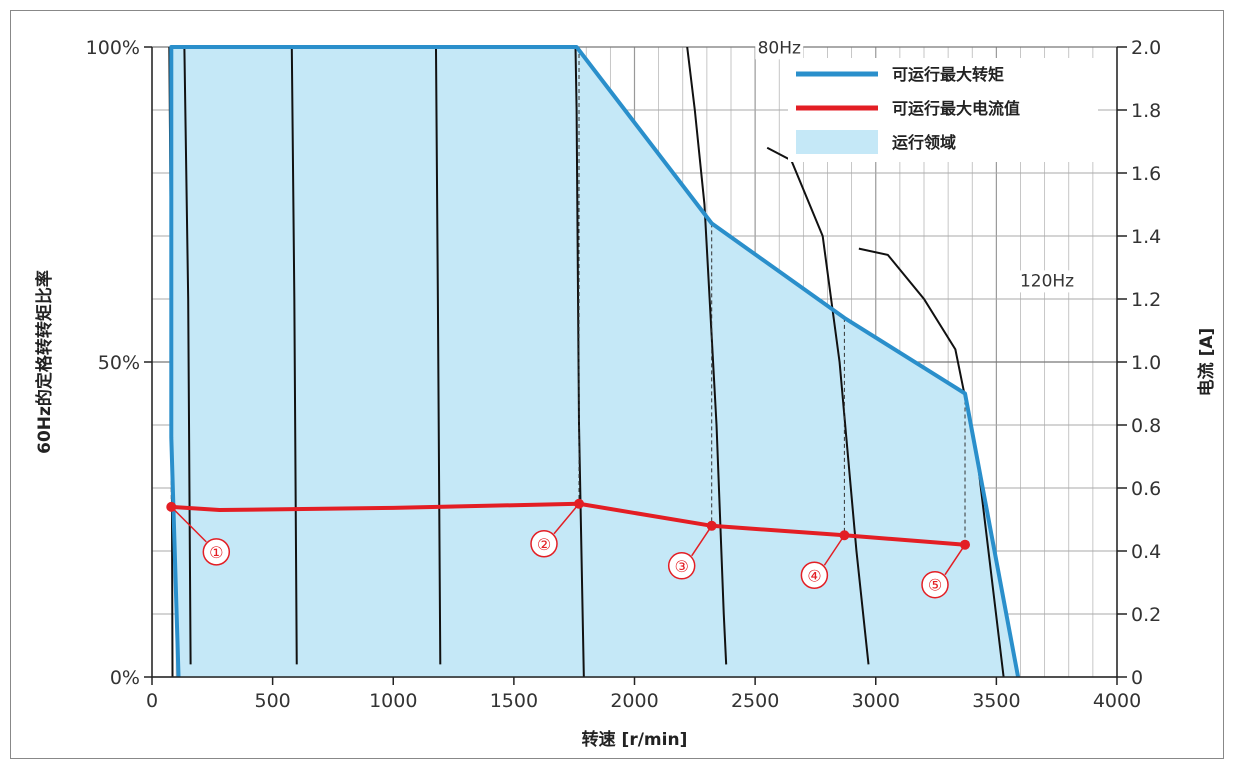 Image resolution: width=1234 pixels, height=769 pixels. What do you see at coordinates (707, 356) in the screenshot?
I see `frequency-curve-80Hz` at bounding box center [707, 356].